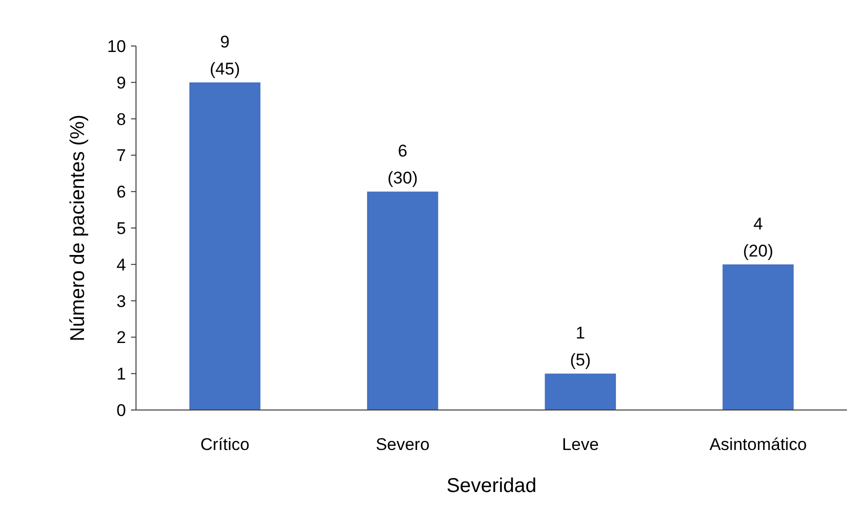 This screenshot has height=524, width=863. Describe the element at coordinates (225, 444) in the screenshot. I see `x-tick-label: Crítico` at that location.